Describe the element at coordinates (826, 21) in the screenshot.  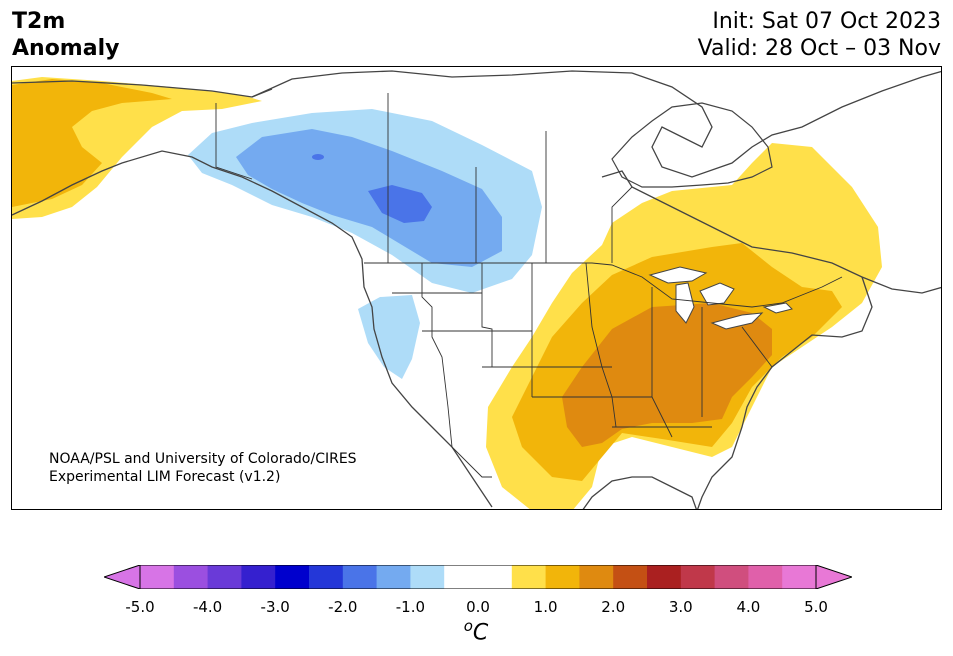
I see `init-date: Init: Sat 07 Oct 2023` at that location.